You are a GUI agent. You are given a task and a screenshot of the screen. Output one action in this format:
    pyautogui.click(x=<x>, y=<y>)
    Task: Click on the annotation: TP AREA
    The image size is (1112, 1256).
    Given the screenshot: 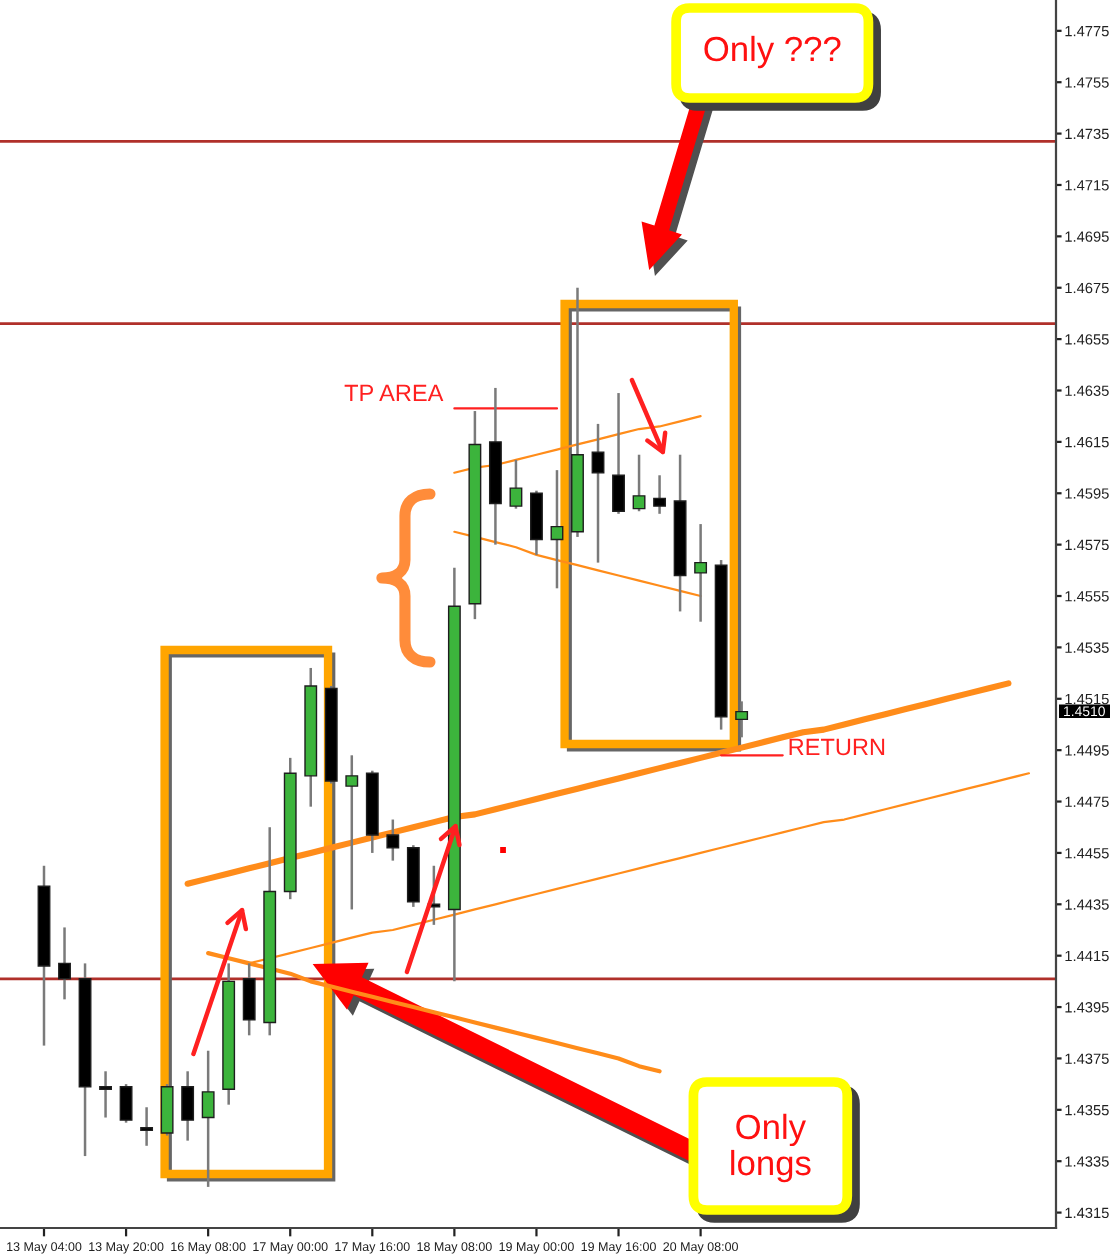 What is the action you would take?
    pyautogui.click(x=394, y=393)
    